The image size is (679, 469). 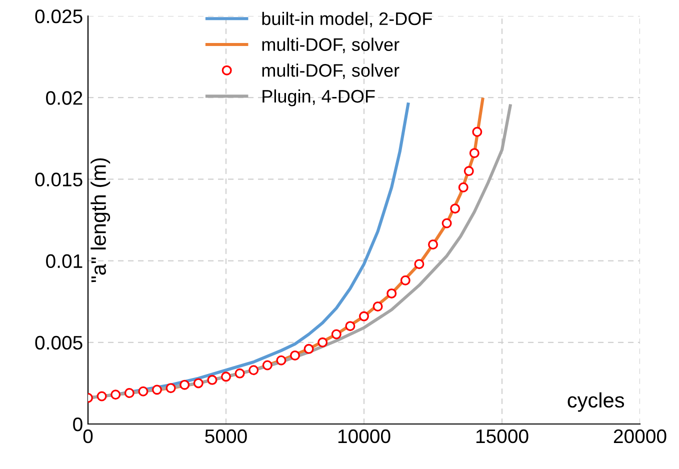 I want to click on x-tick-label: 10000, so click(x=364, y=436).